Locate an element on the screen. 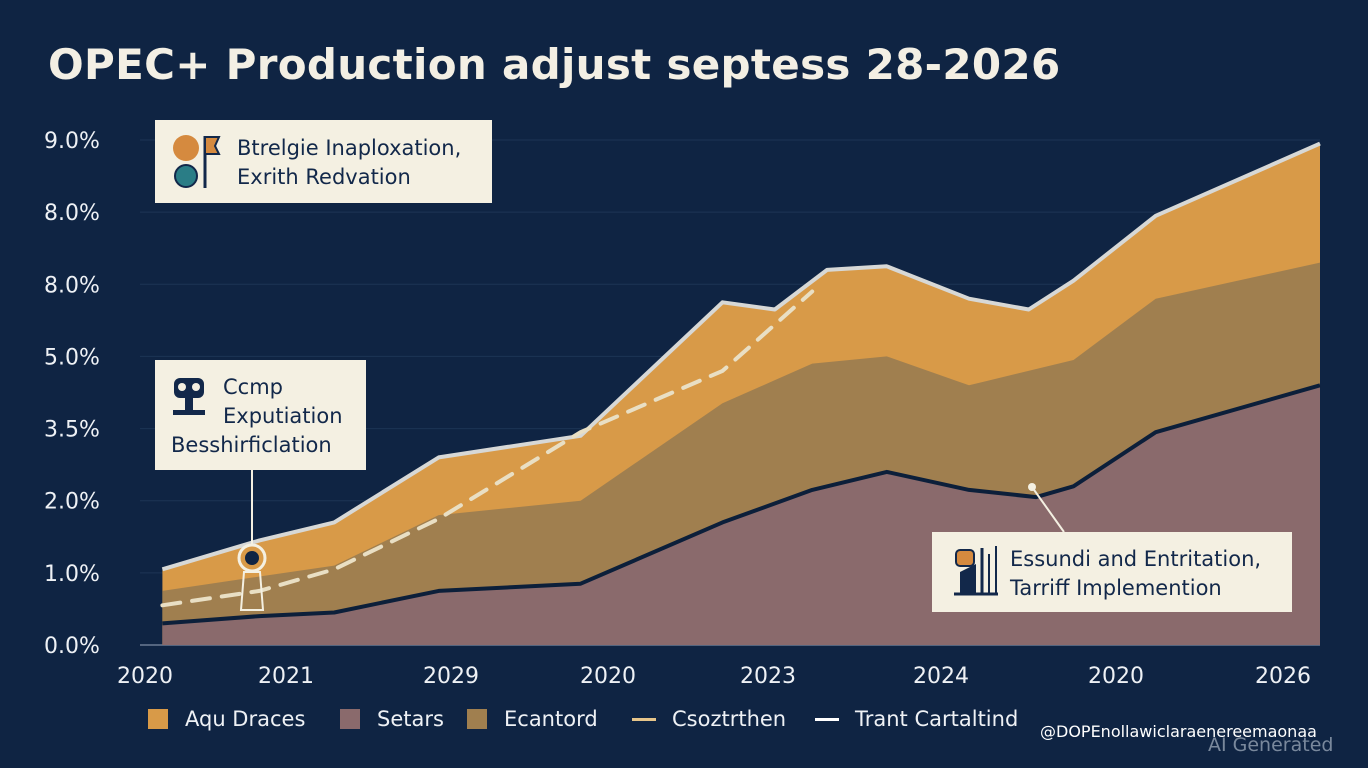 The height and width of the screenshot is (768, 1368). legend-label-aqu-draces: Aqu Draces is located at coordinates (245, 719).